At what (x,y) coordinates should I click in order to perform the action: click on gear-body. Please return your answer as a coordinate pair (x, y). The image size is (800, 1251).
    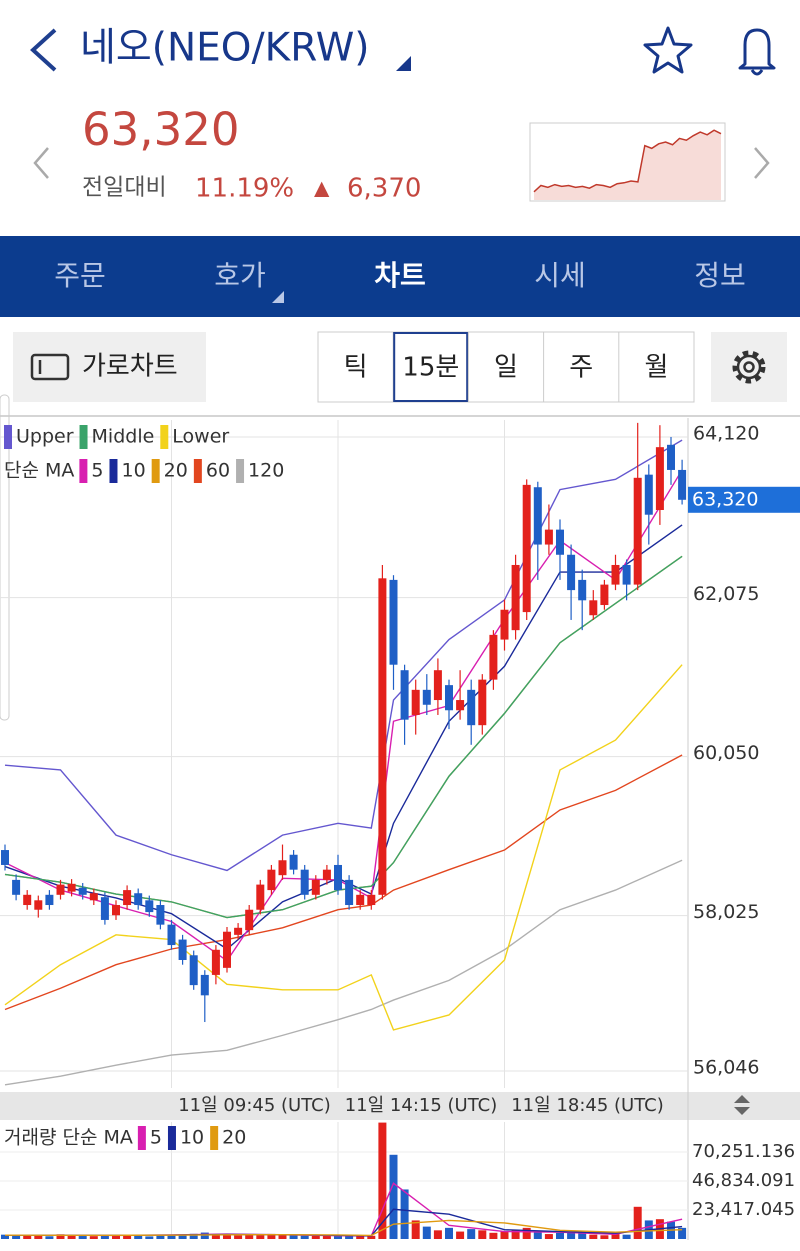
    Looking at the image, I should click on (749, 367).